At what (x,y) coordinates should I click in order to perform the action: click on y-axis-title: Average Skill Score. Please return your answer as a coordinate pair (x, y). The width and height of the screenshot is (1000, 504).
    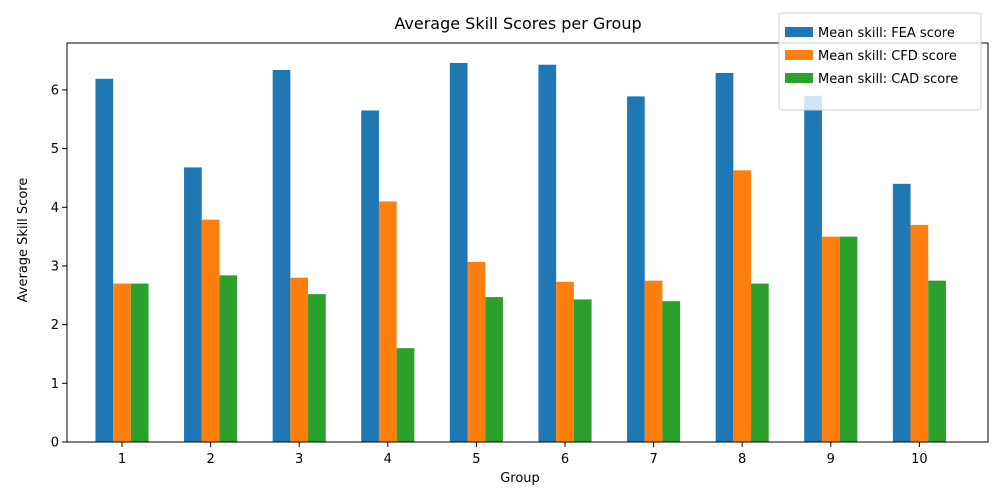
    Looking at the image, I should click on (23, 240).